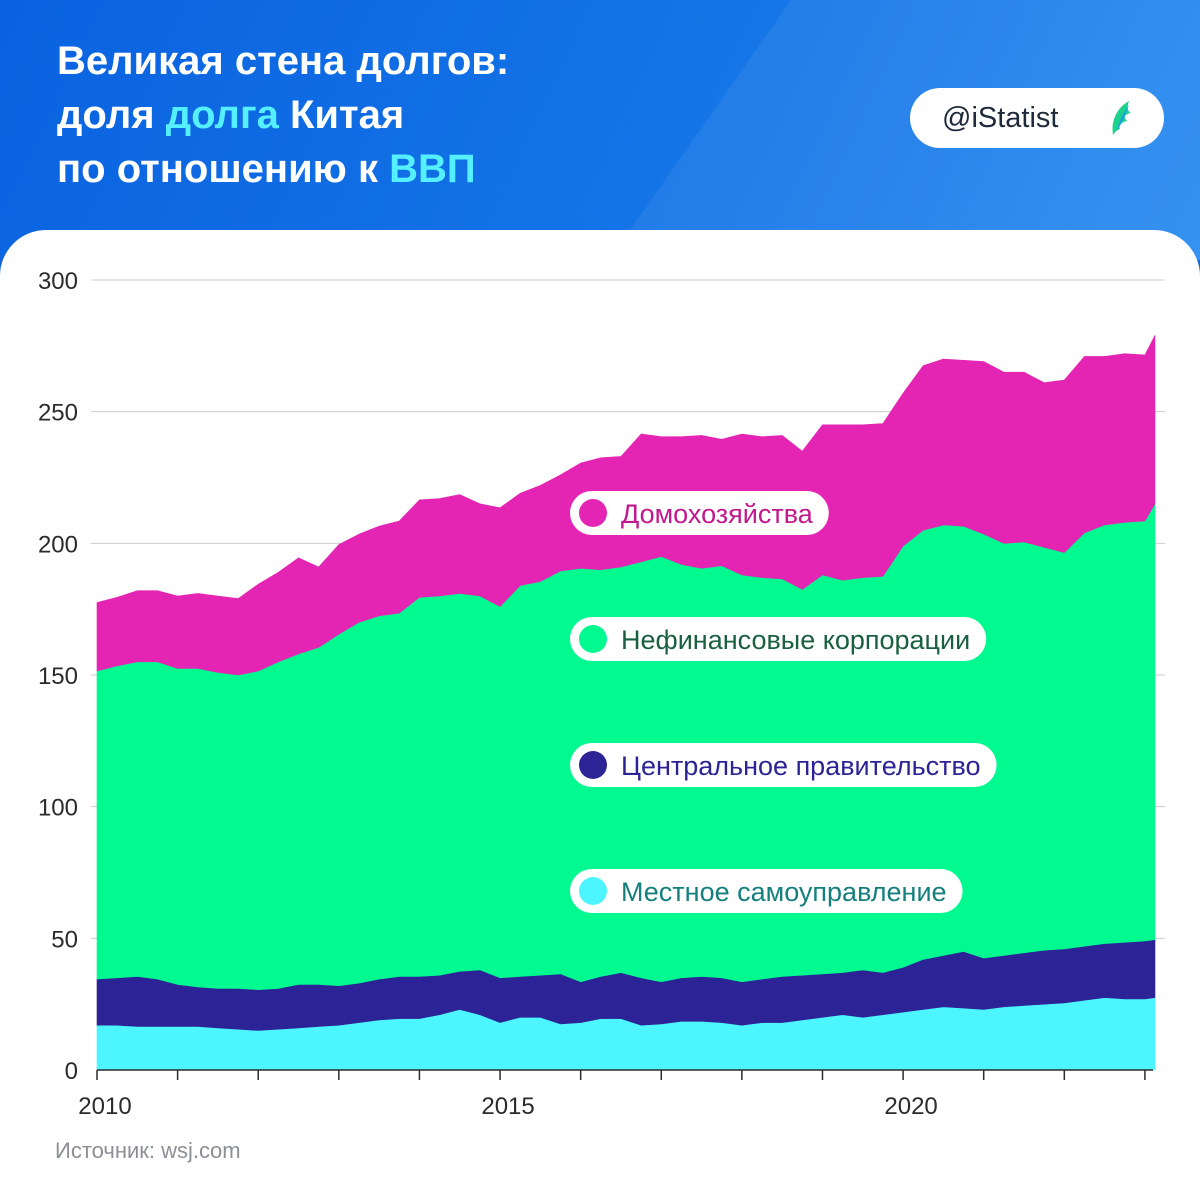 The width and height of the screenshot is (1200, 1200). What do you see at coordinates (717, 514) in the screenshot?
I see `legend-label: Домохозяйства` at bounding box center [717, 514].